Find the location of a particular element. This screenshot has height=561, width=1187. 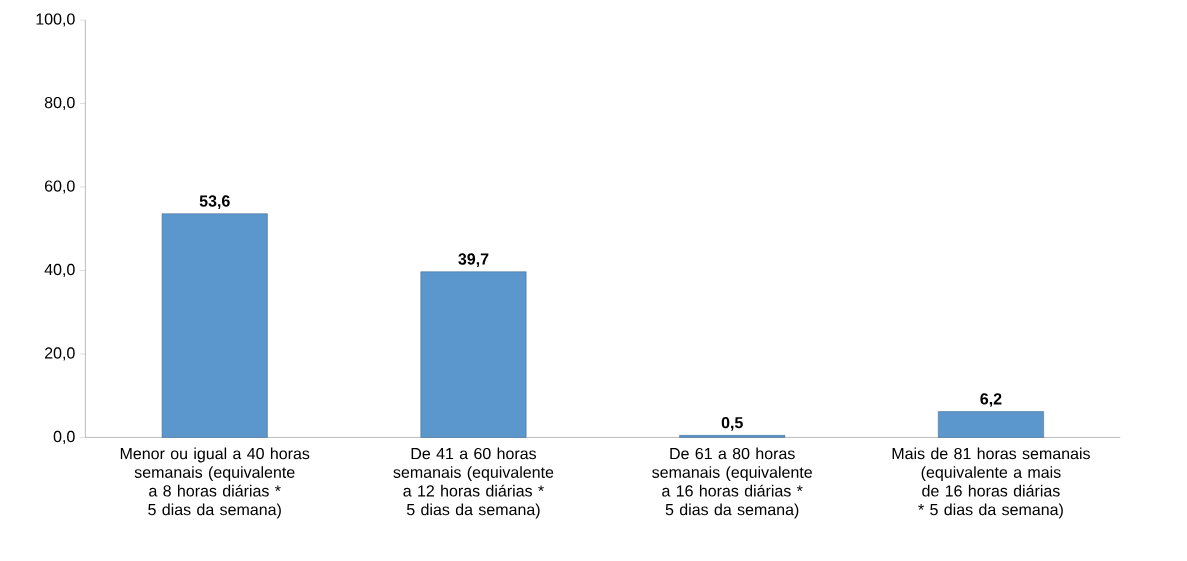

y-tick-label: 0,0 is located at coordinates (64, 437).